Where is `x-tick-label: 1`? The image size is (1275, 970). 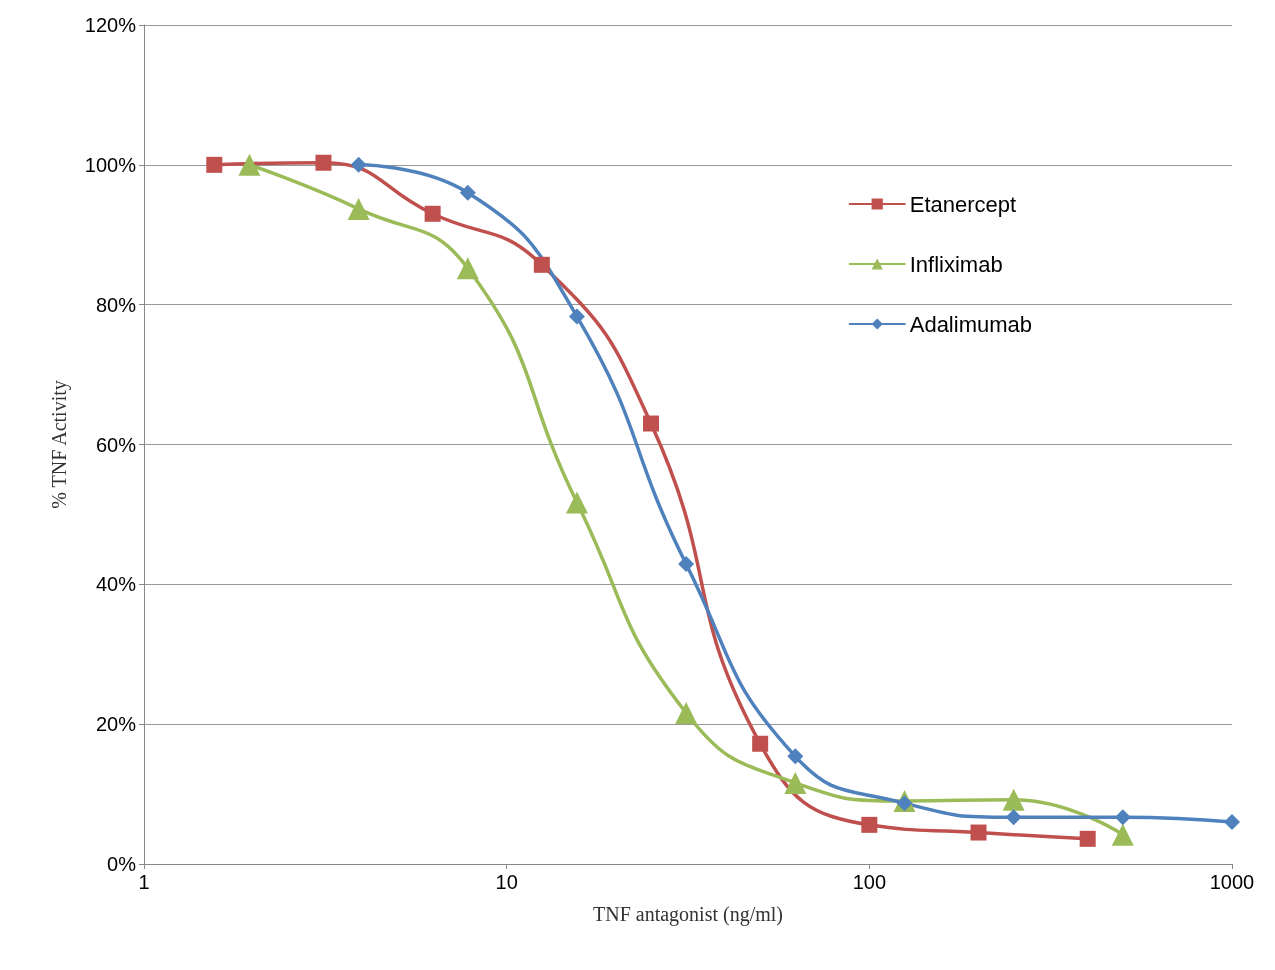 x-tick-label: 1 is located at coordinates (144, 882).